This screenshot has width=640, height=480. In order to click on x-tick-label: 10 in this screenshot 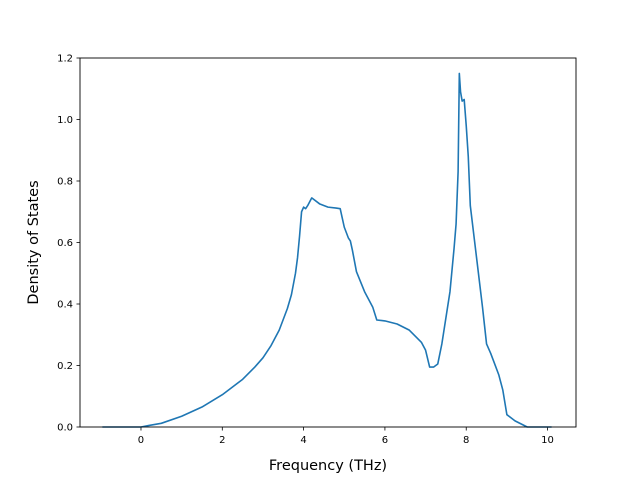, I will do `click(547, 440)`.